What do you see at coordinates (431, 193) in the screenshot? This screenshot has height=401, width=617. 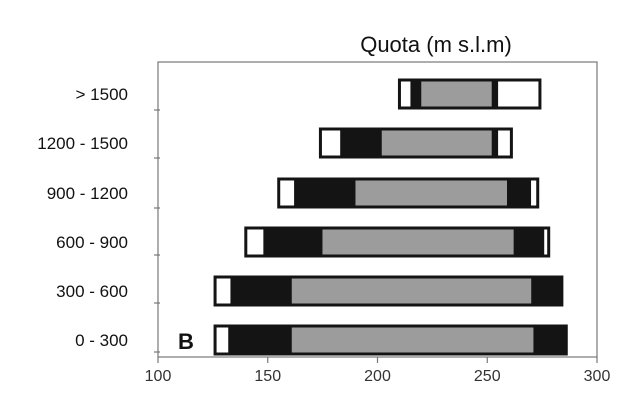 I see `bar-2-grey-mid` at bounding box center [431, 193].